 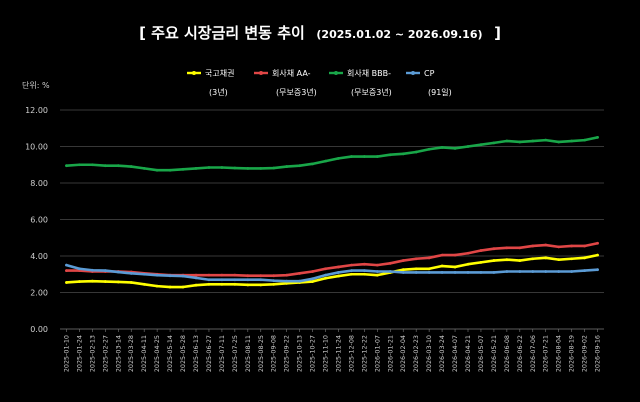 I want to click on x-tick-label: 2026-04-21, so click(x=468, y=353).